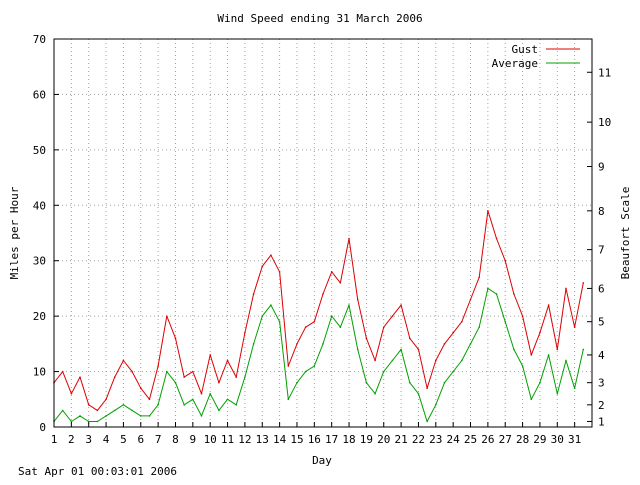 Image resolution: width=640 pixels, height=485 pixels. I want to click on beaufort-tick-label: 4, so click(601, 355).